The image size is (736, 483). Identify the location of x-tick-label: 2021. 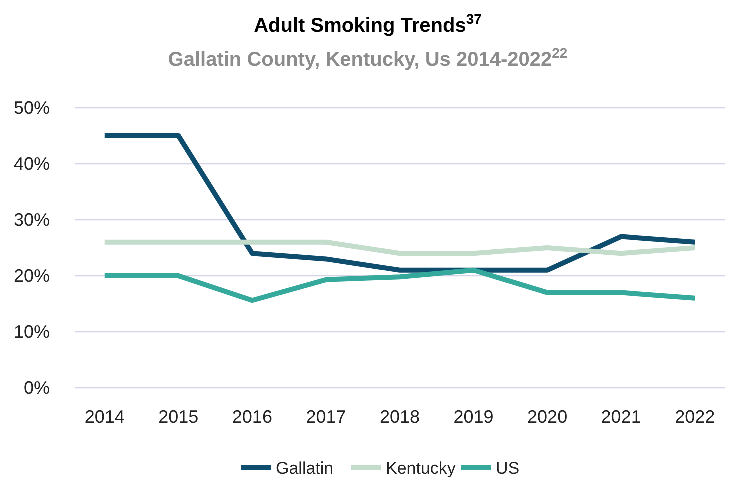
(621, 417).